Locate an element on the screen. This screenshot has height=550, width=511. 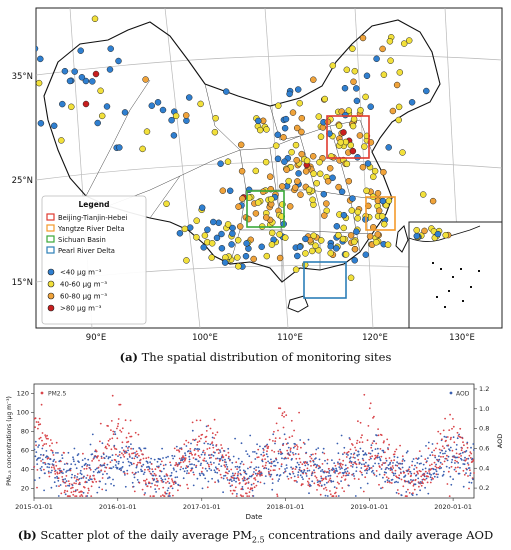
lon-label-110: 110°E is located at coordinates (290, 338).